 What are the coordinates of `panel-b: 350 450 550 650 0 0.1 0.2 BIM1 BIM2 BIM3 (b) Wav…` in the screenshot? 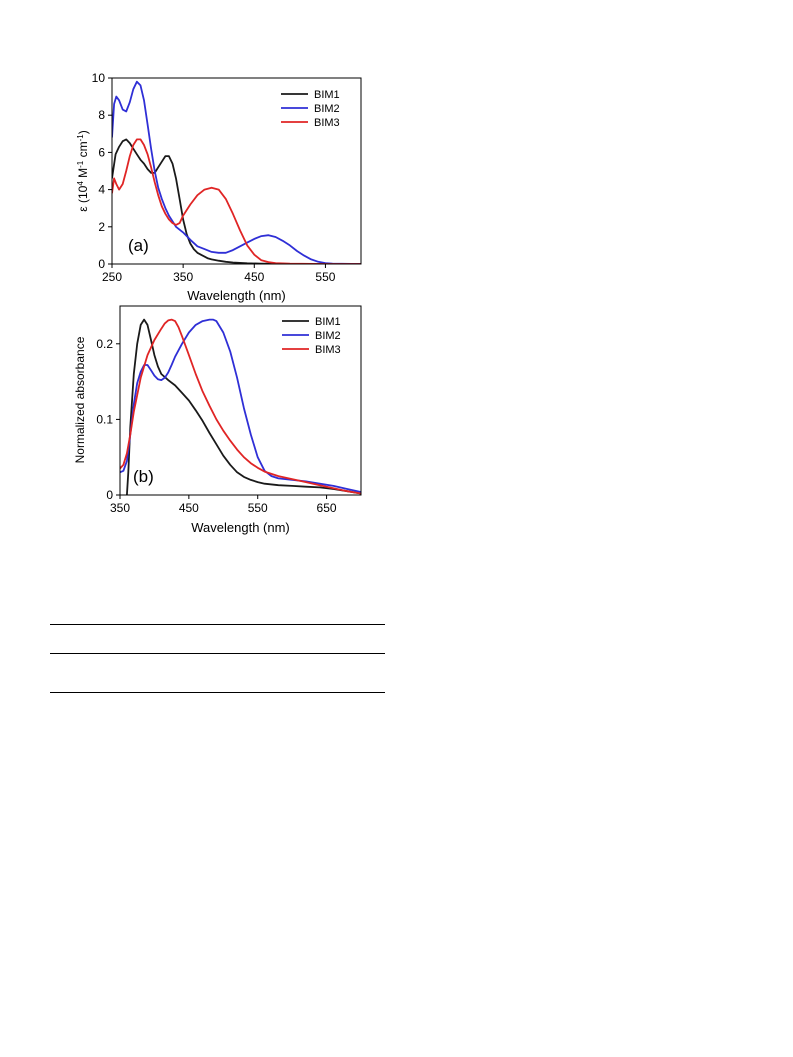 It's located at (217, 420).